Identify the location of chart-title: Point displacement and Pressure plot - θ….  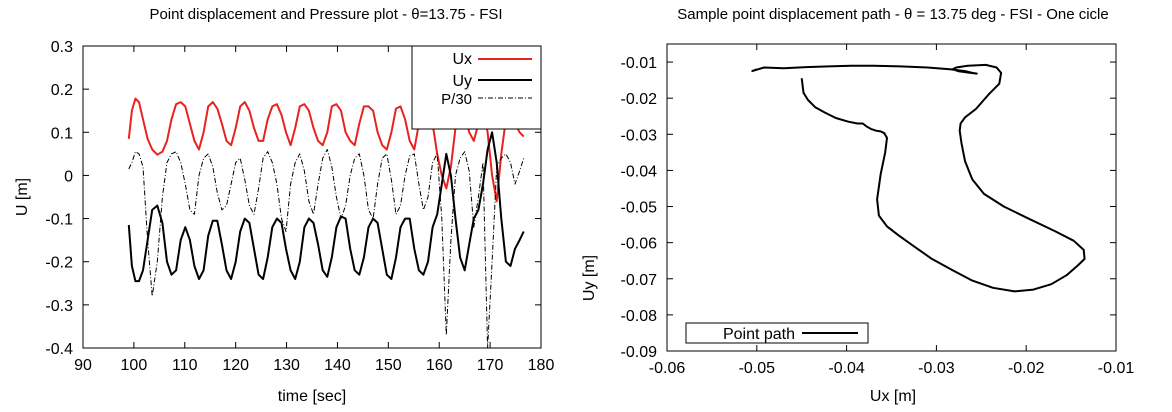
(325, 14).